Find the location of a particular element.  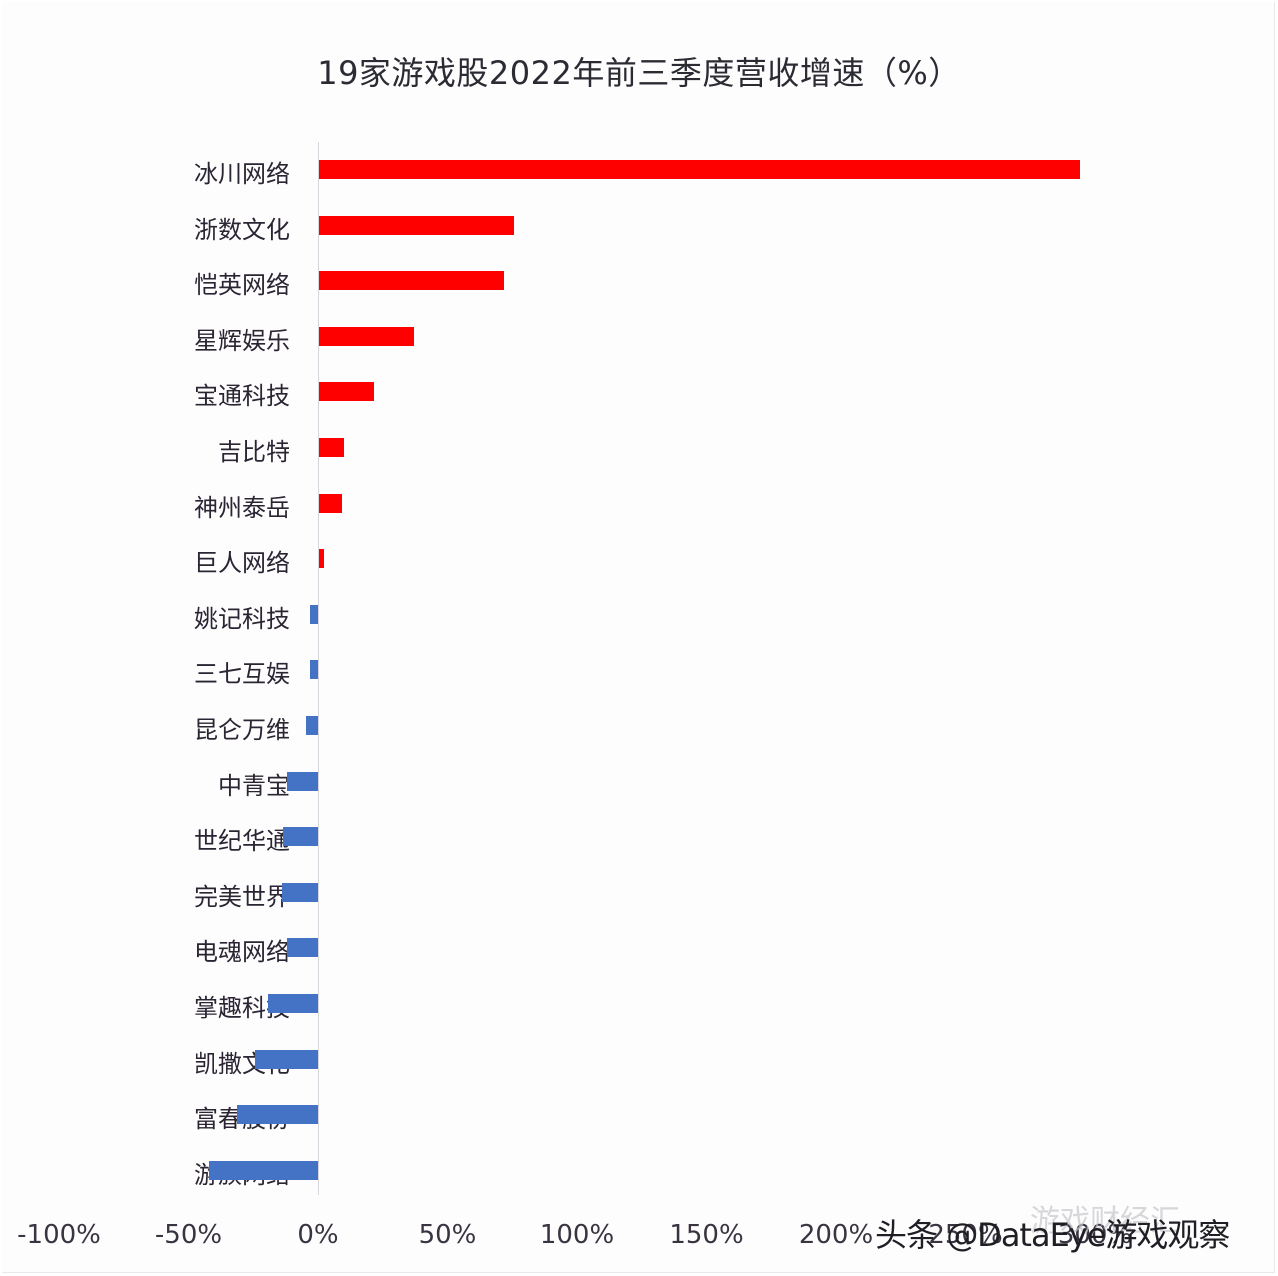

category-label: 宝通科技 is located at coordinates (242, 396).